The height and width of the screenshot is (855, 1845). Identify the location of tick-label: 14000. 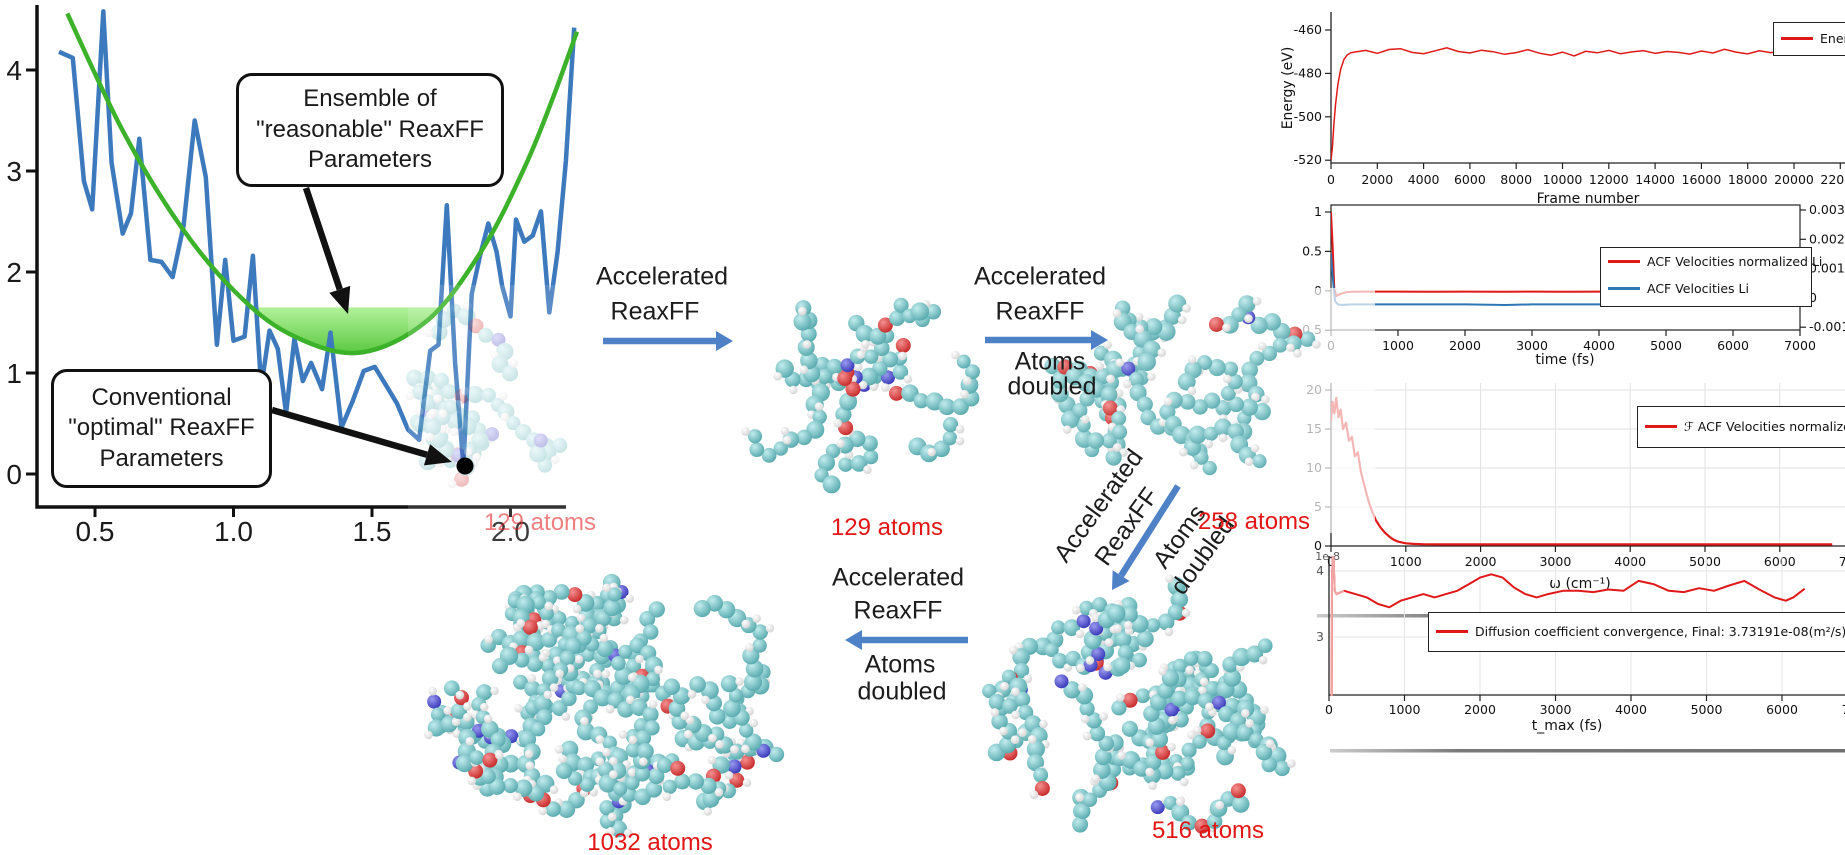
(1655, 179).